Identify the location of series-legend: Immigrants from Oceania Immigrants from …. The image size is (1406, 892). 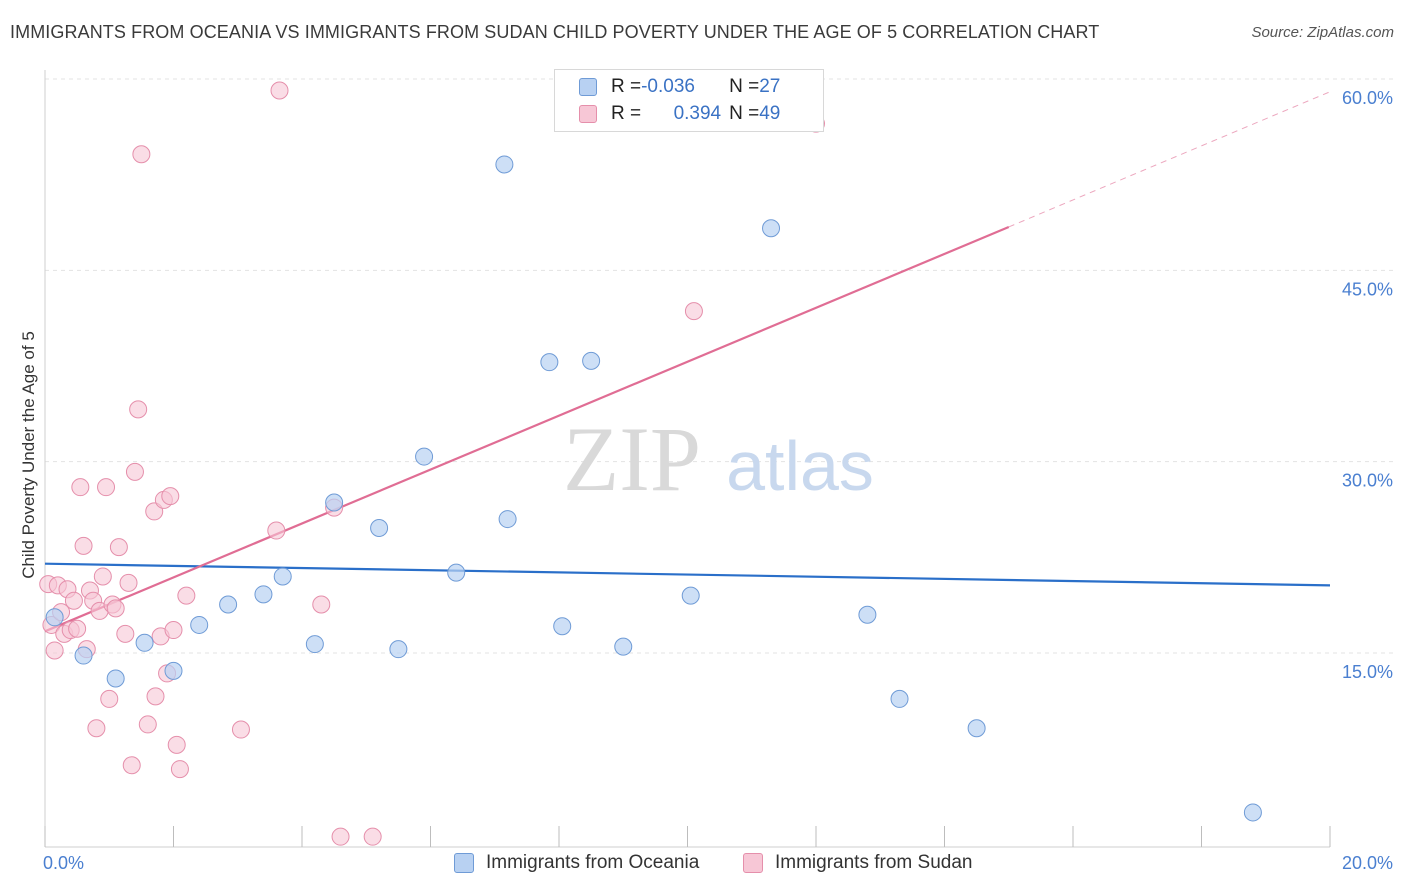
(703, 865).